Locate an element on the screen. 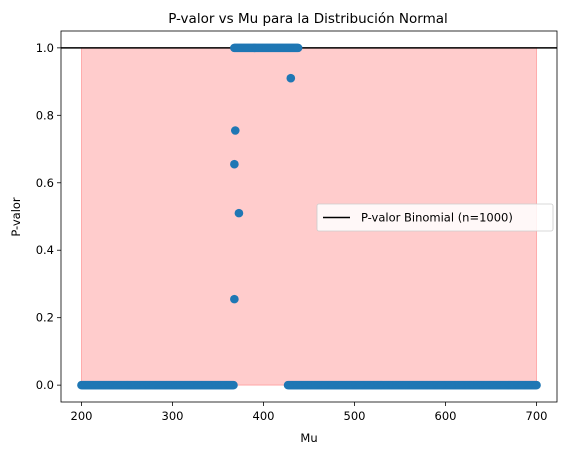 Image resolution: width=567 pixels, height=455 pixels. x-tick-label: 600 is located at coordinates (446, 416).